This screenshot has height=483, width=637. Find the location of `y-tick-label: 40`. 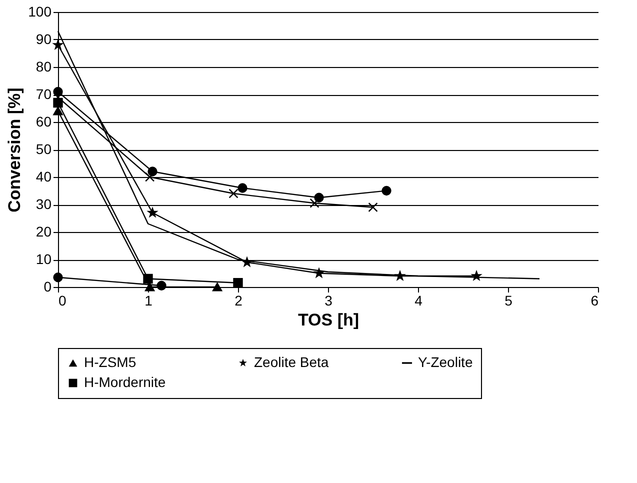

y-tick-label: 40 is located at coordinates (44, 176).